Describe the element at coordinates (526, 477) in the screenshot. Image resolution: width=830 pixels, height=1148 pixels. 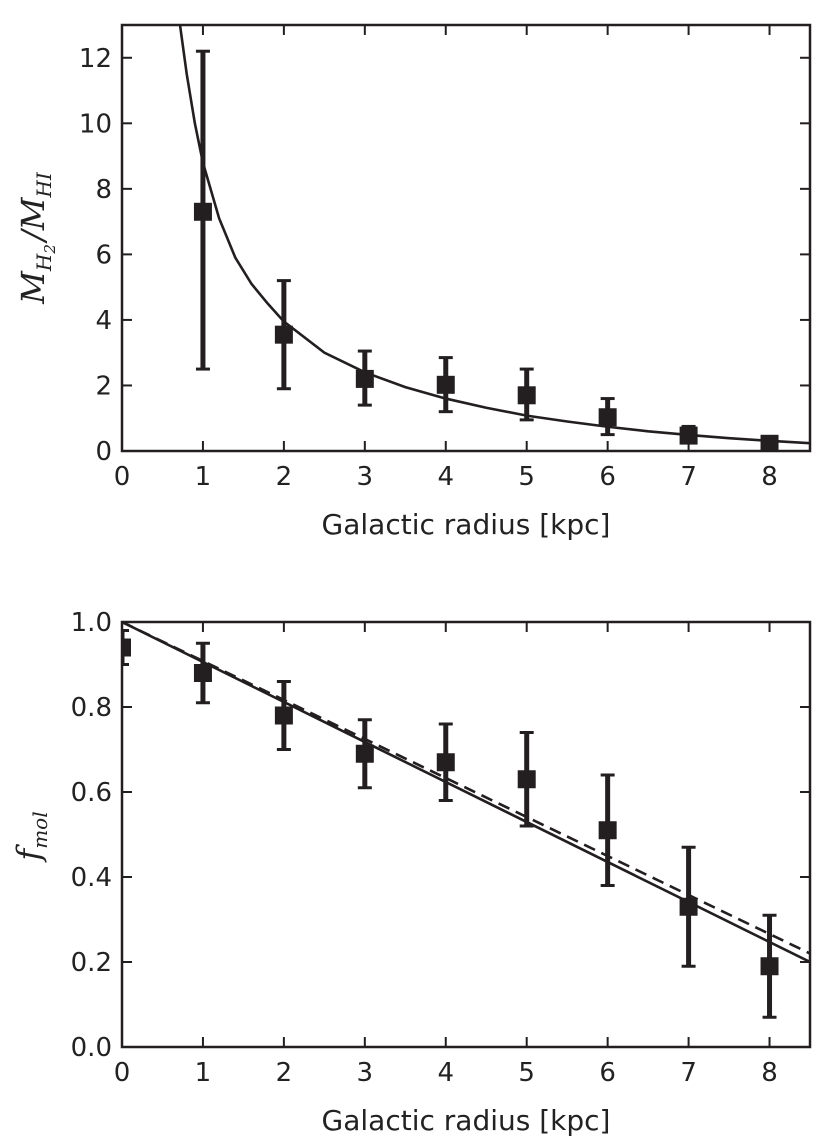
I see `top-x-tick-label: 5` at that location.